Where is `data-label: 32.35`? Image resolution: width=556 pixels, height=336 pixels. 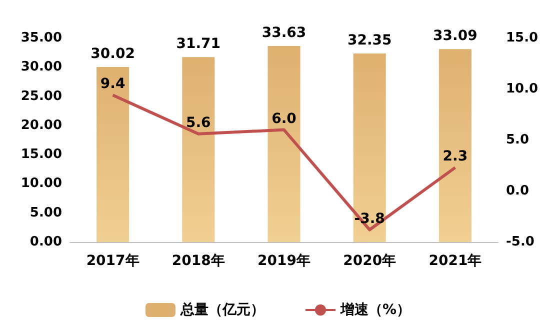
data-label: 32.35 is located at coordinates (369, 40).